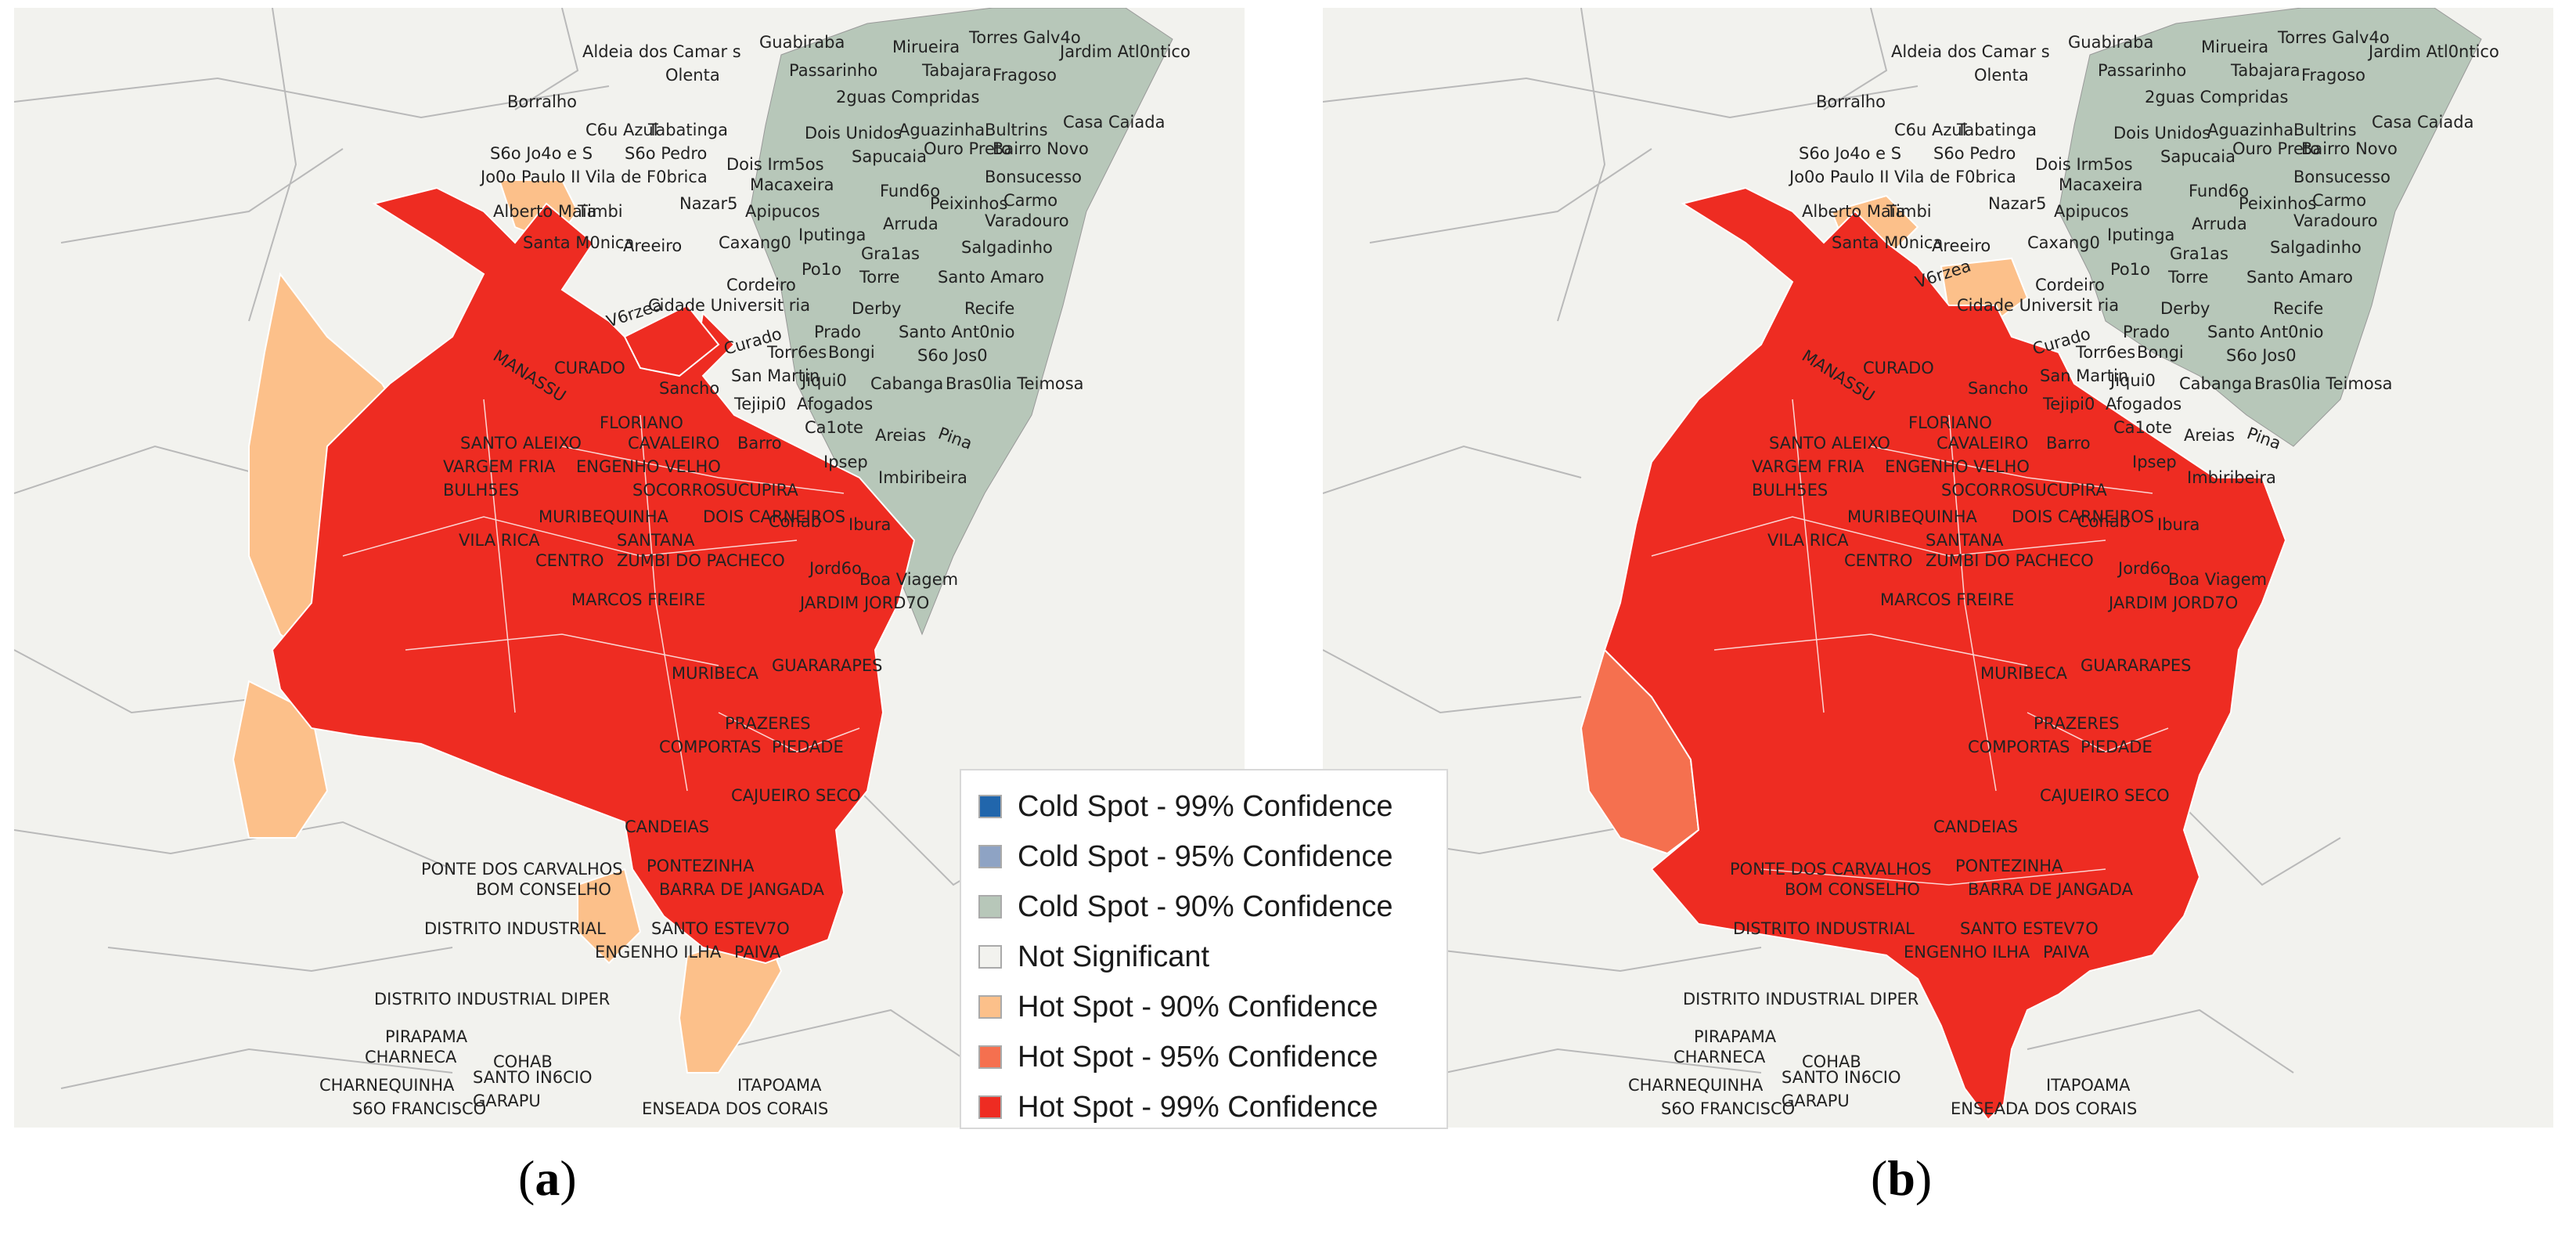 The width and height of the screenshot is (2576, 1245). What do you see at coordinates (796, 795) in the screenshot?
I see `place-label: CAJUEIRO SECO` at bounding box center [796, 795].